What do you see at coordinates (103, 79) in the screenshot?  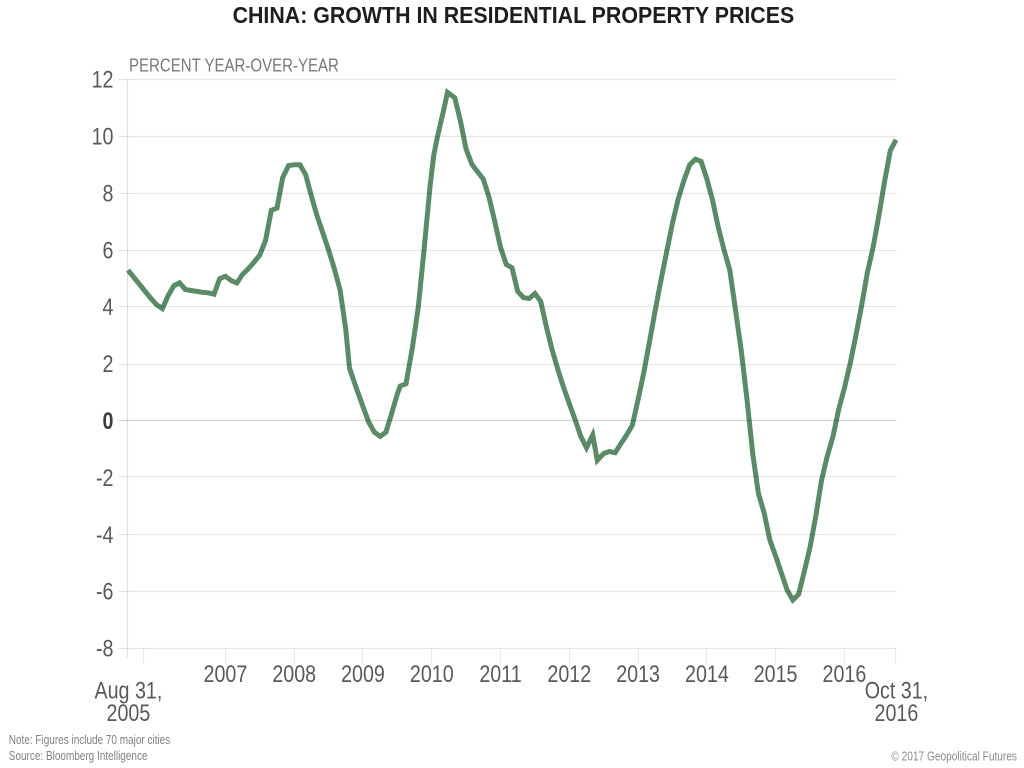 I see `svg-text: 12` at bounding box center [103, 79].